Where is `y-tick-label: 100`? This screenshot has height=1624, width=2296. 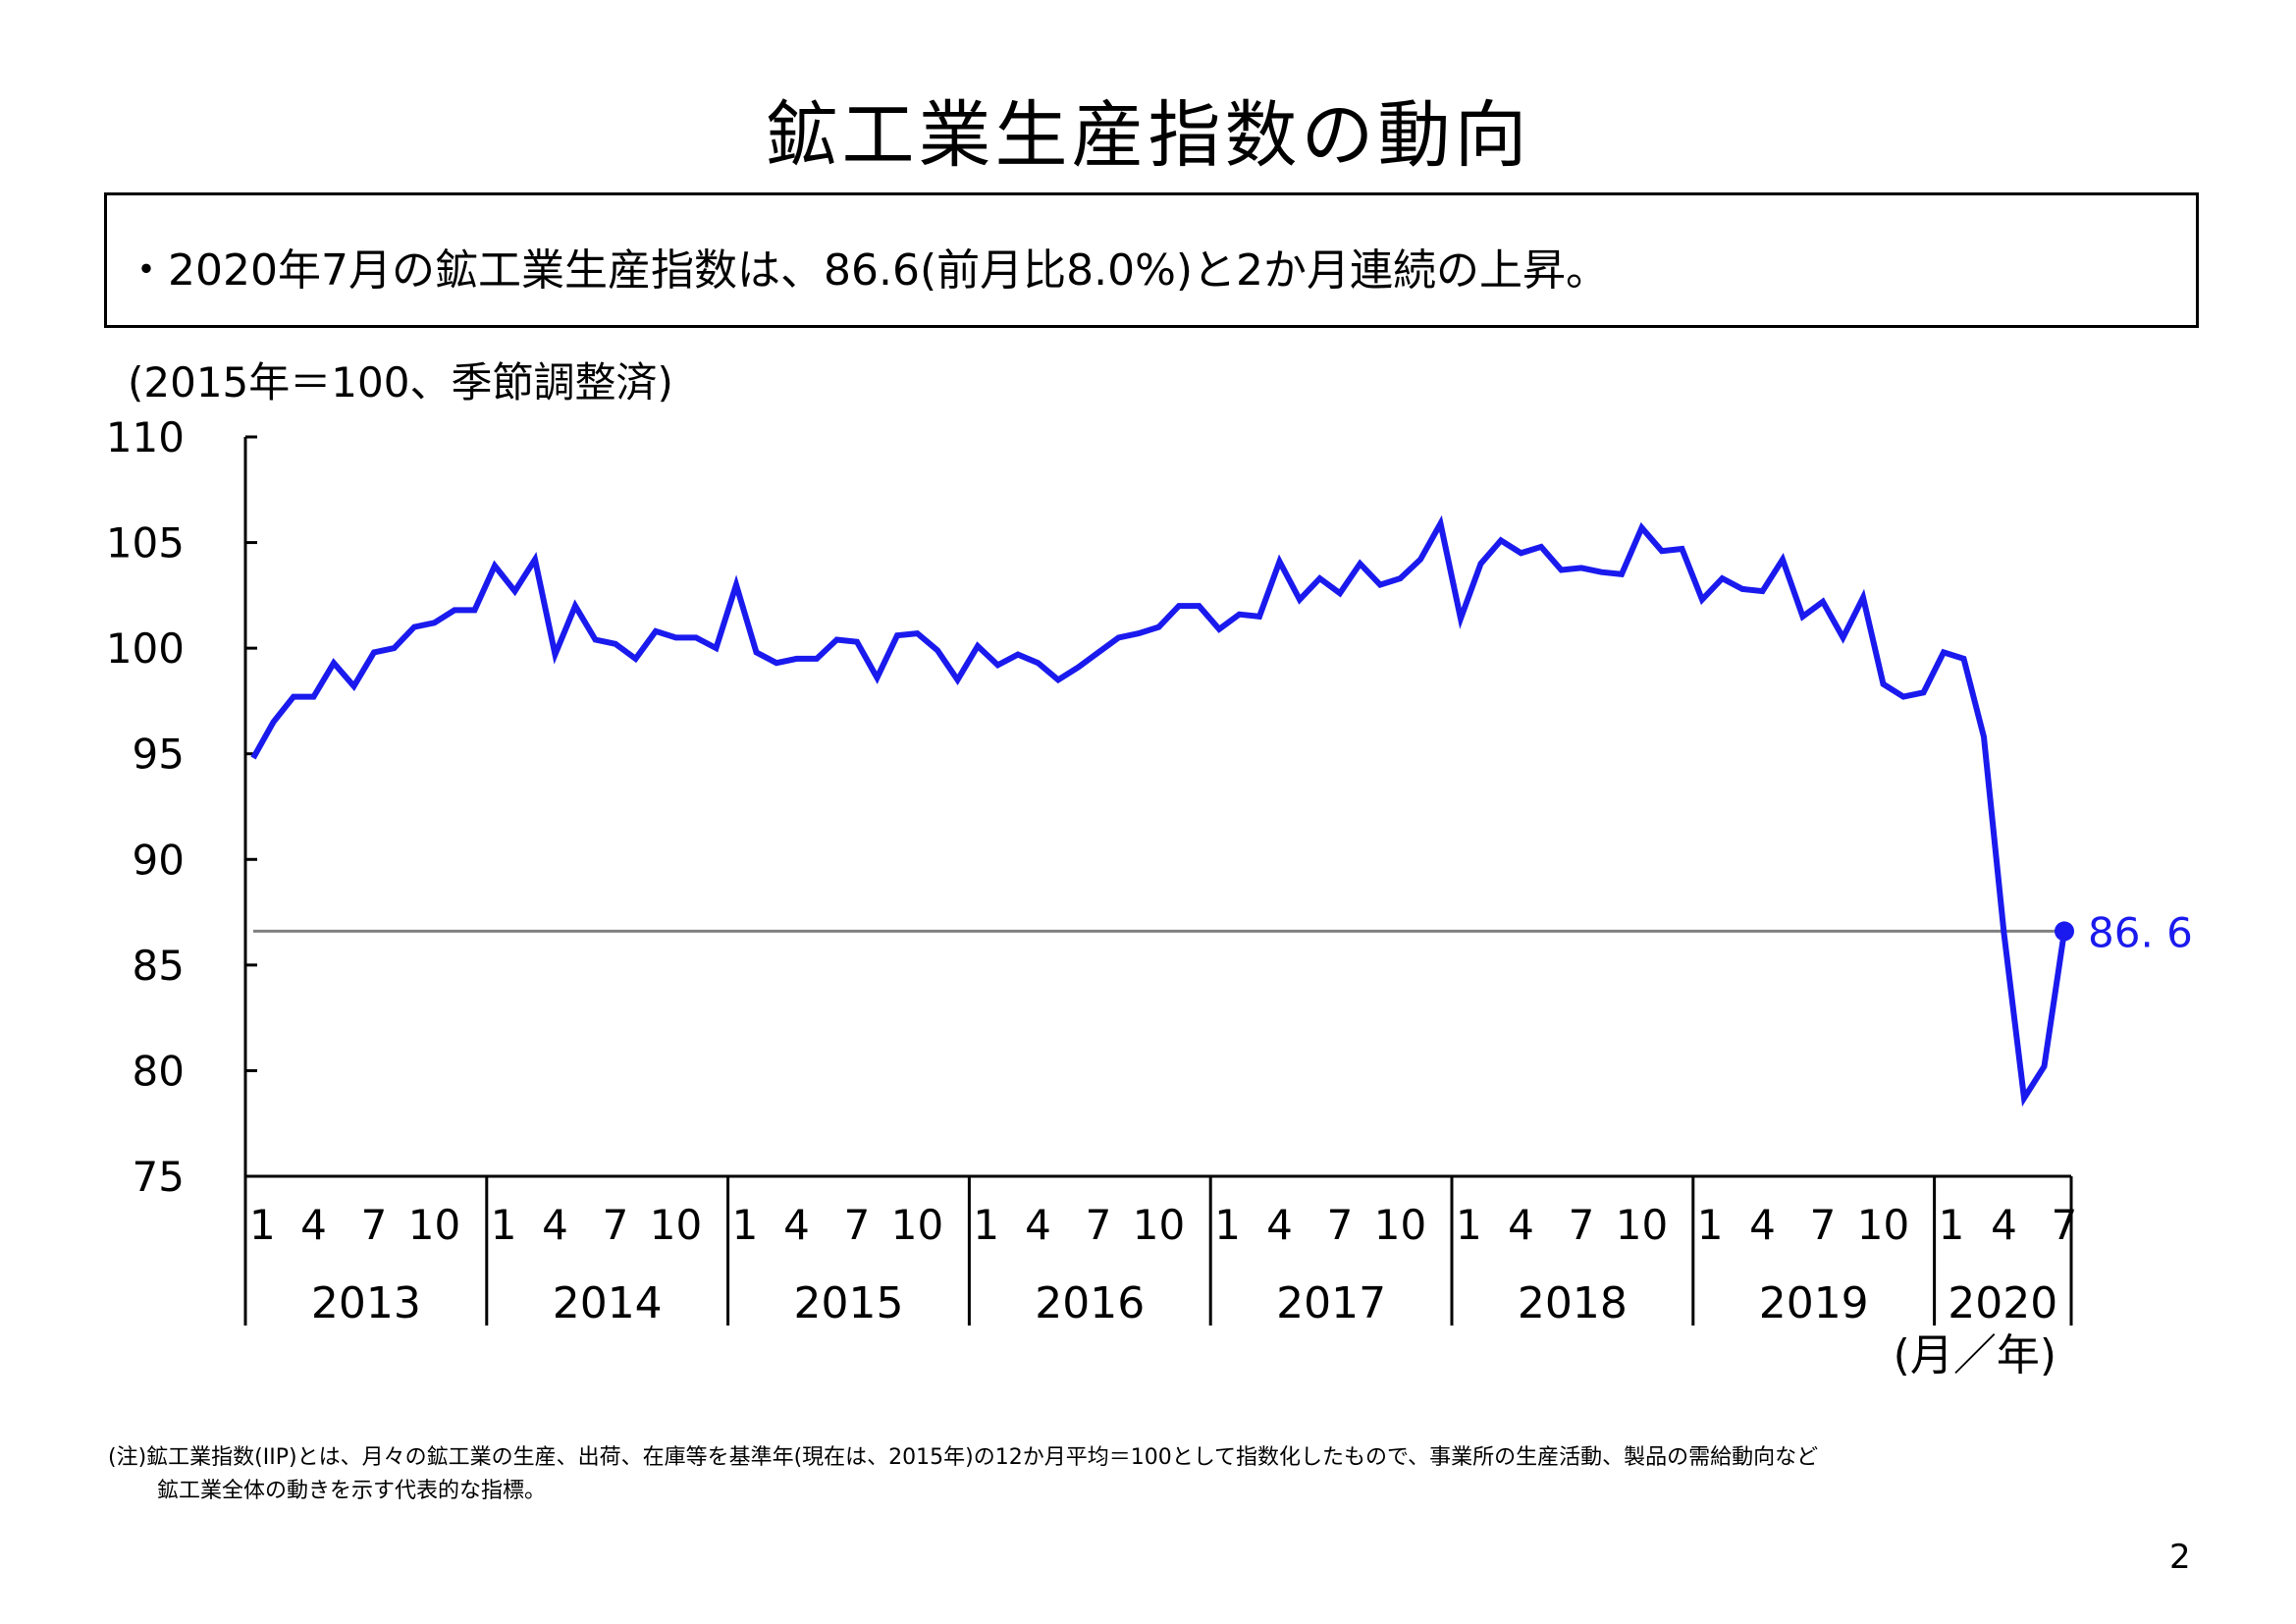 y-tick-label: 100 is located at coordinates (146, 648).